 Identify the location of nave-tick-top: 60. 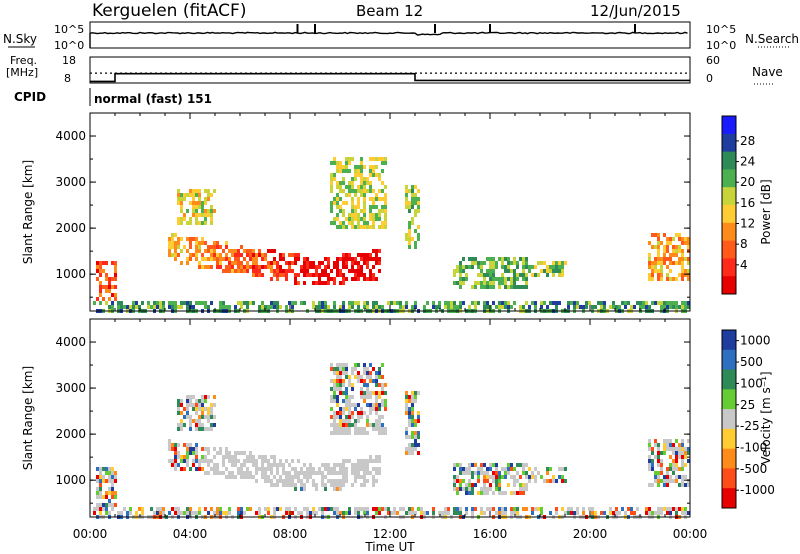
(713, 60).